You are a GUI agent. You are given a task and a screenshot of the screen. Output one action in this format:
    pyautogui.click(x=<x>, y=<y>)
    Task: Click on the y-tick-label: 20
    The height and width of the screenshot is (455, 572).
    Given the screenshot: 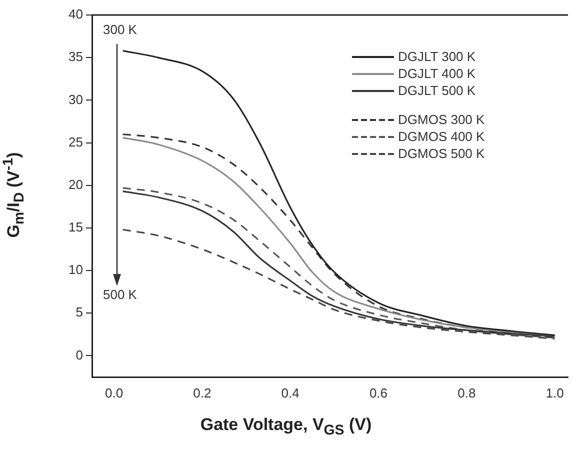 What is the action you would take?
    pyautogui.click(x=75, y=184)
    